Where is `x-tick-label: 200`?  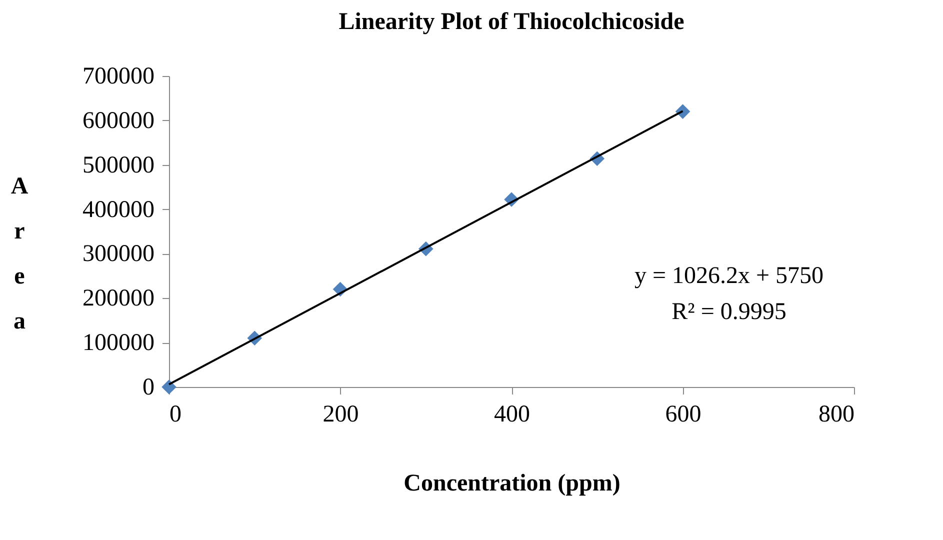 x-tick-label: 200 is located at coordinates (340, 415).